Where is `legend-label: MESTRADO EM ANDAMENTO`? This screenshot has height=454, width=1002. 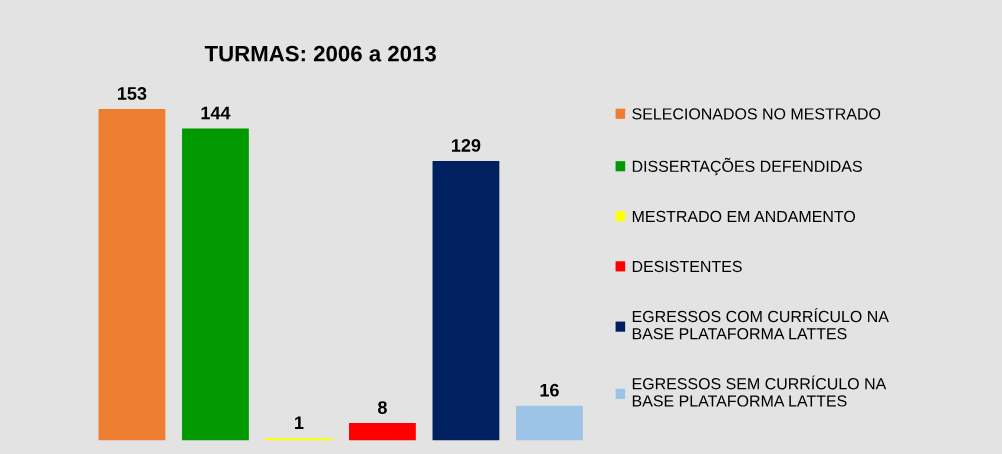
legend-label: MESTRADO EM ANDAMENTO is located at coordinates (744, 216).